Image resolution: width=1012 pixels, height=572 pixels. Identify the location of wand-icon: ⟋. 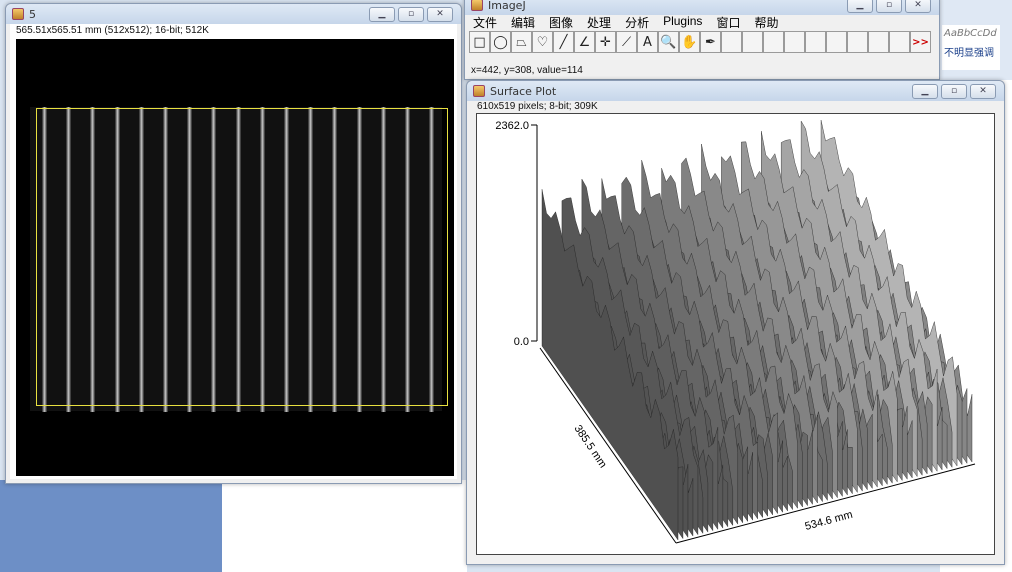
(626, 42).